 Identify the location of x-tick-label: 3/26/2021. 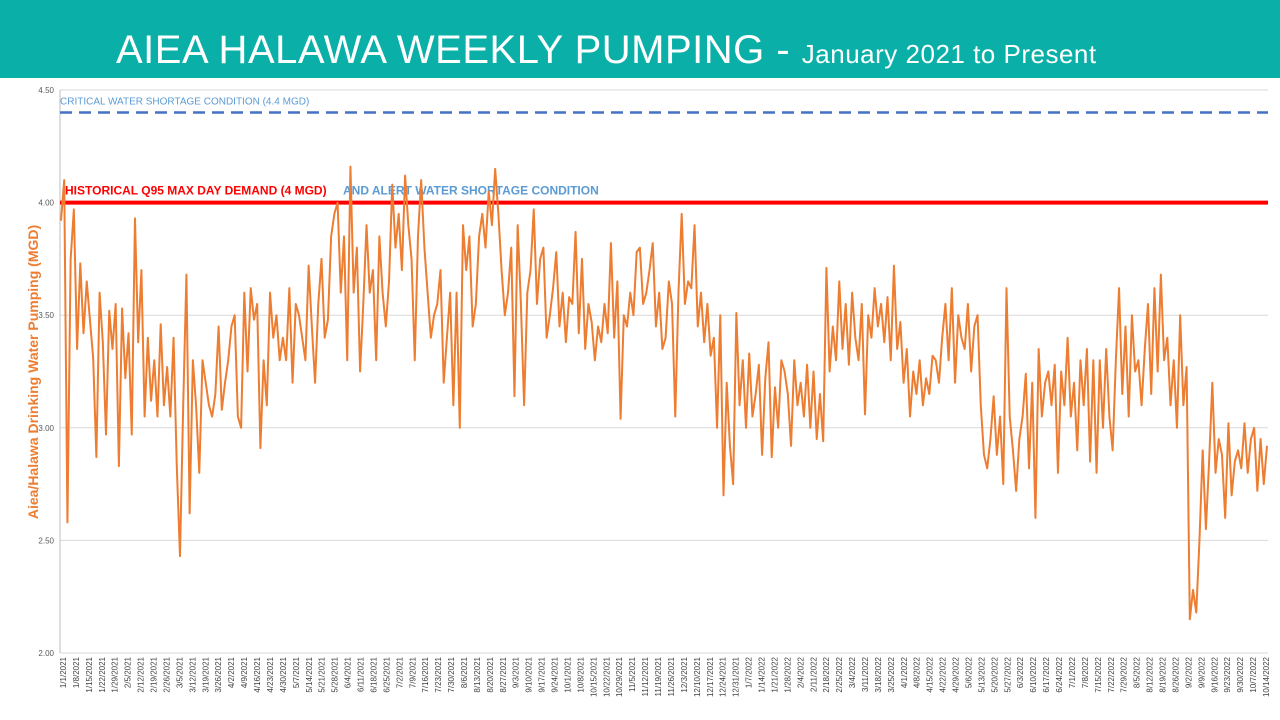
(218, 674).